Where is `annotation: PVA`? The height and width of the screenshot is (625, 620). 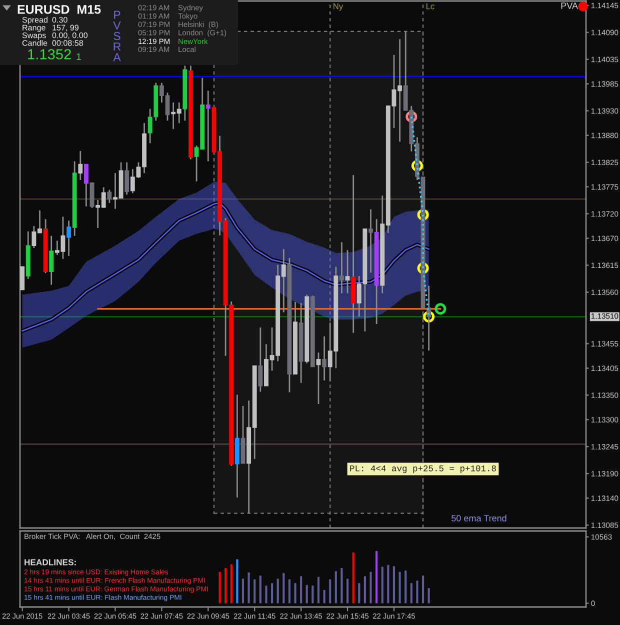
annotation: PVA is located at coordinates (569, 5).